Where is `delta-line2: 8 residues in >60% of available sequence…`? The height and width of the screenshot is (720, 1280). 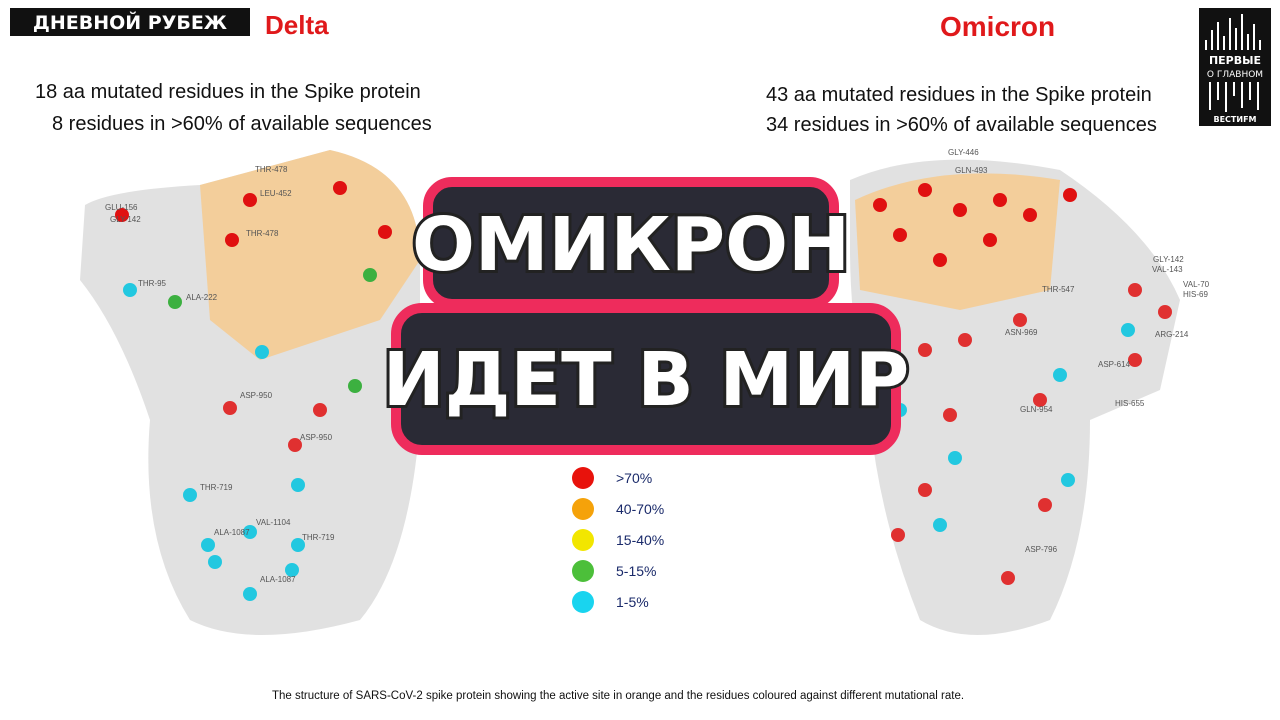
delta-line2: 8 residues in >60% of available sequence… is located at coordinates (242, 124).